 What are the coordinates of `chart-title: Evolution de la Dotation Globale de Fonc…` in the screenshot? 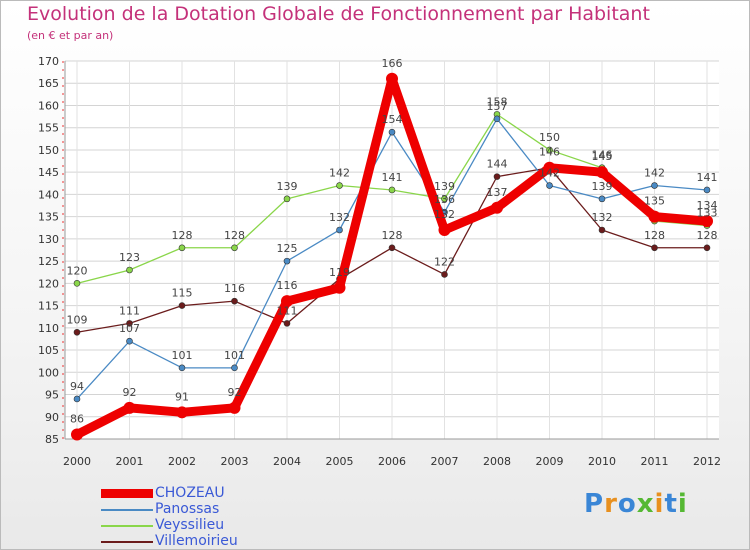 It's located at (338, 14).